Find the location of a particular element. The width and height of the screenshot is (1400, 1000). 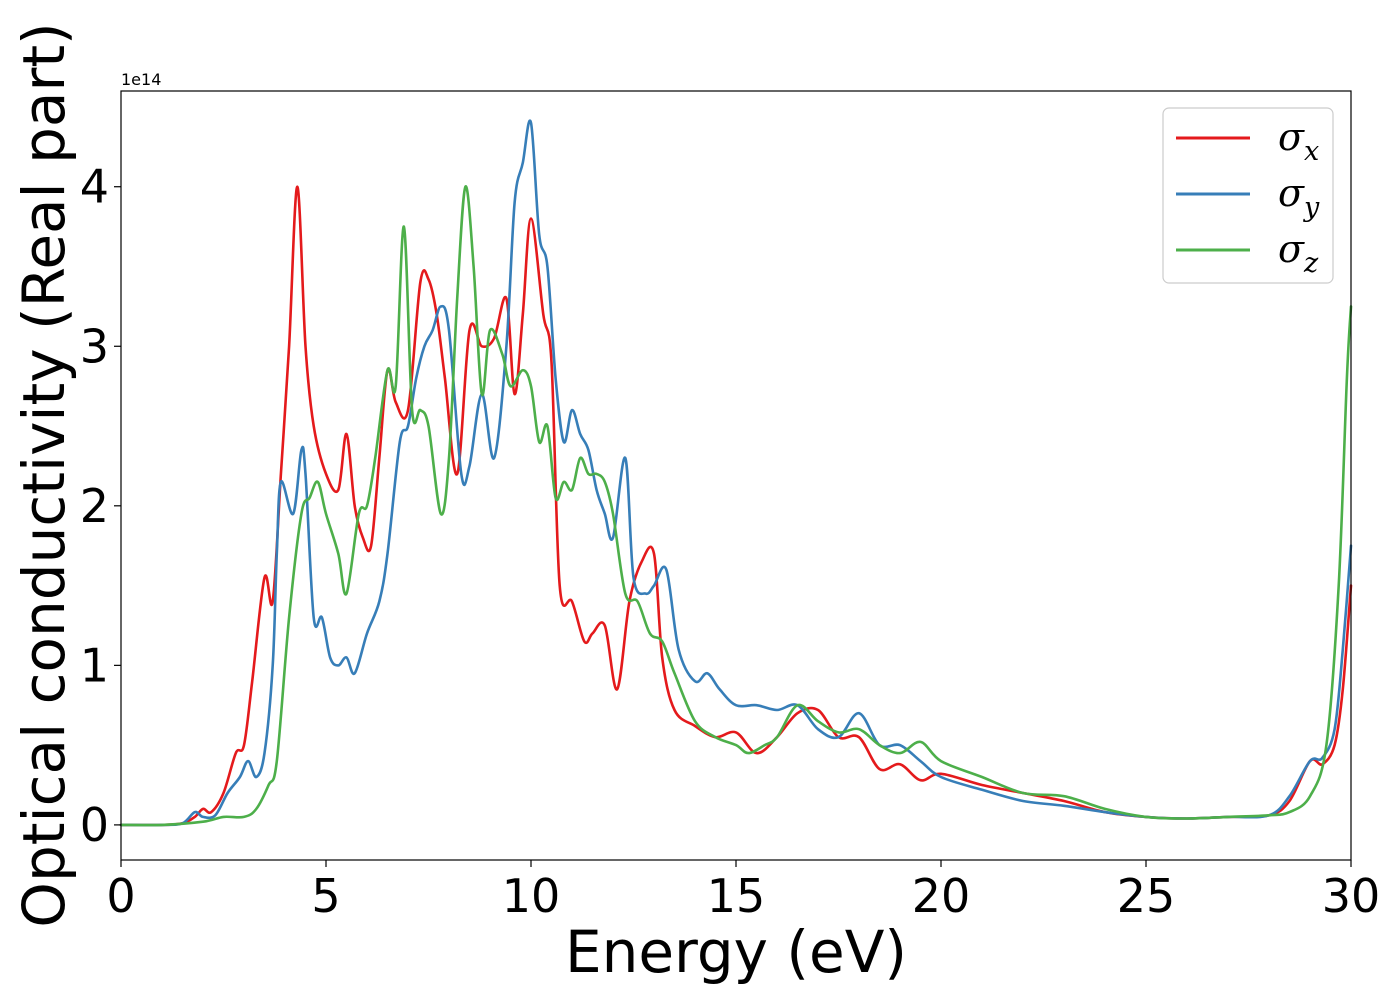

legend-label-y: σy is located at coordinates (1299, 197).